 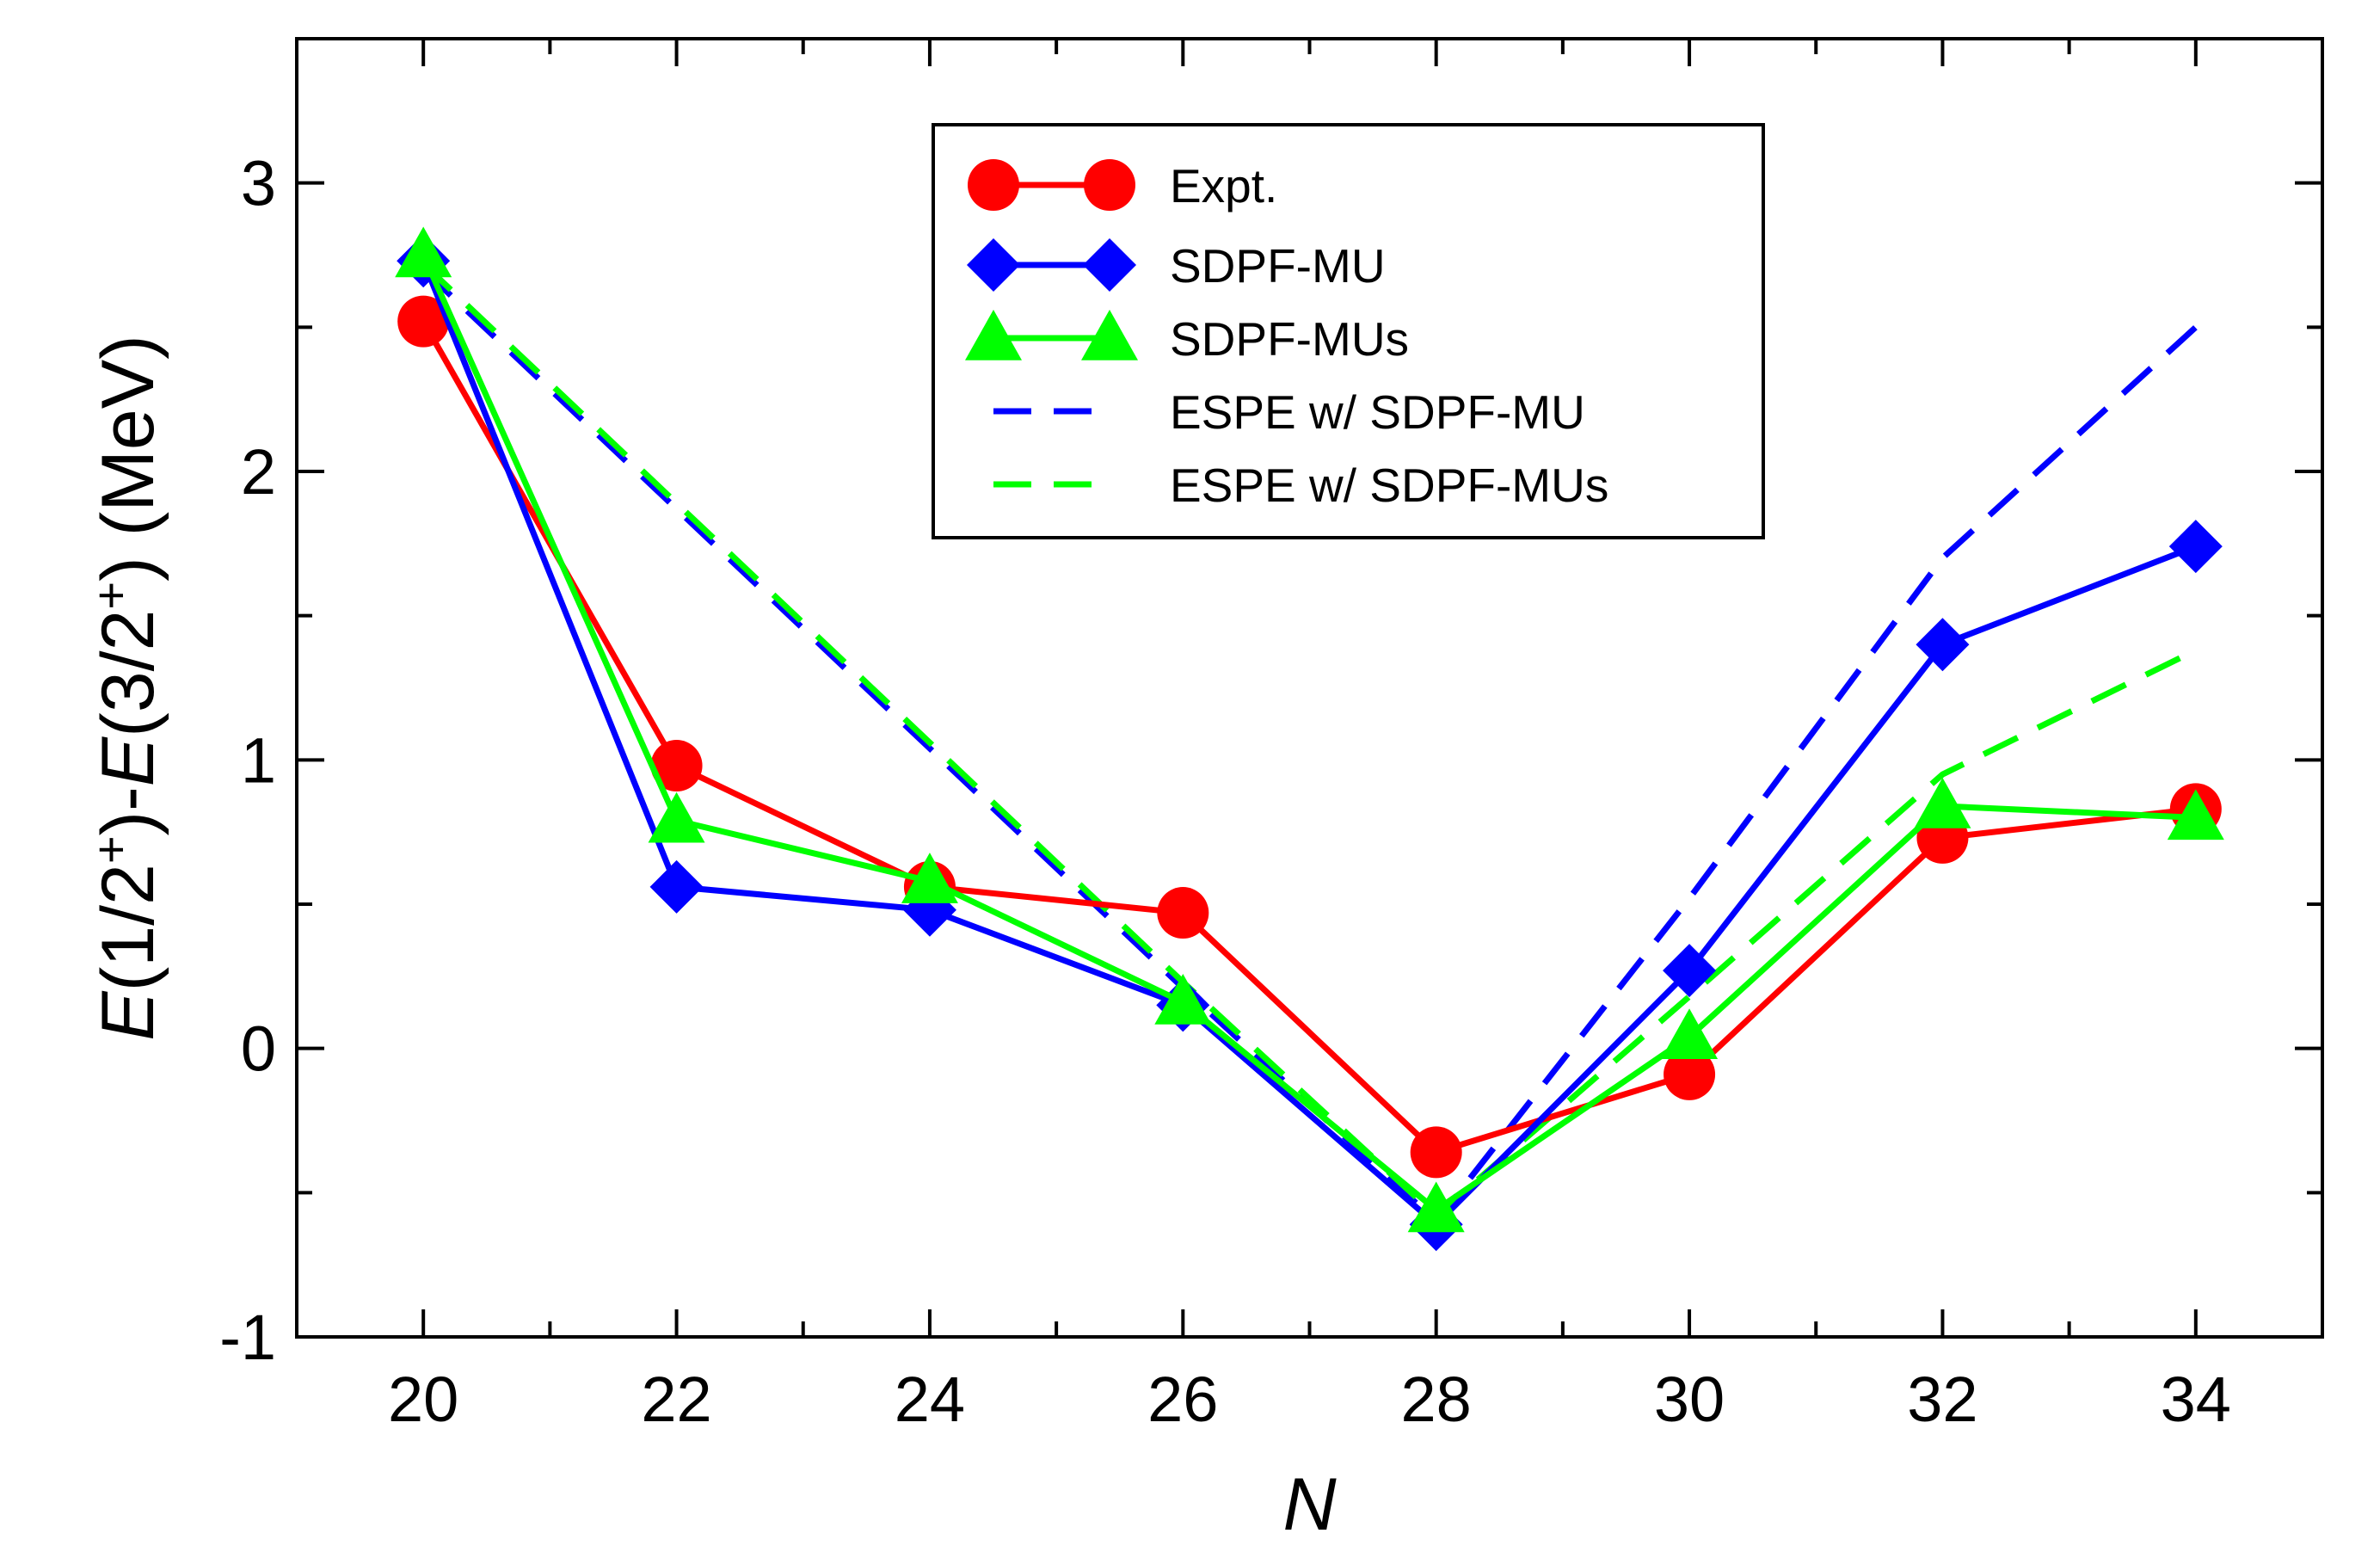 I want to click on legend-label: ESPE w/ SDPF-MU, so click(x=1378, y=412).